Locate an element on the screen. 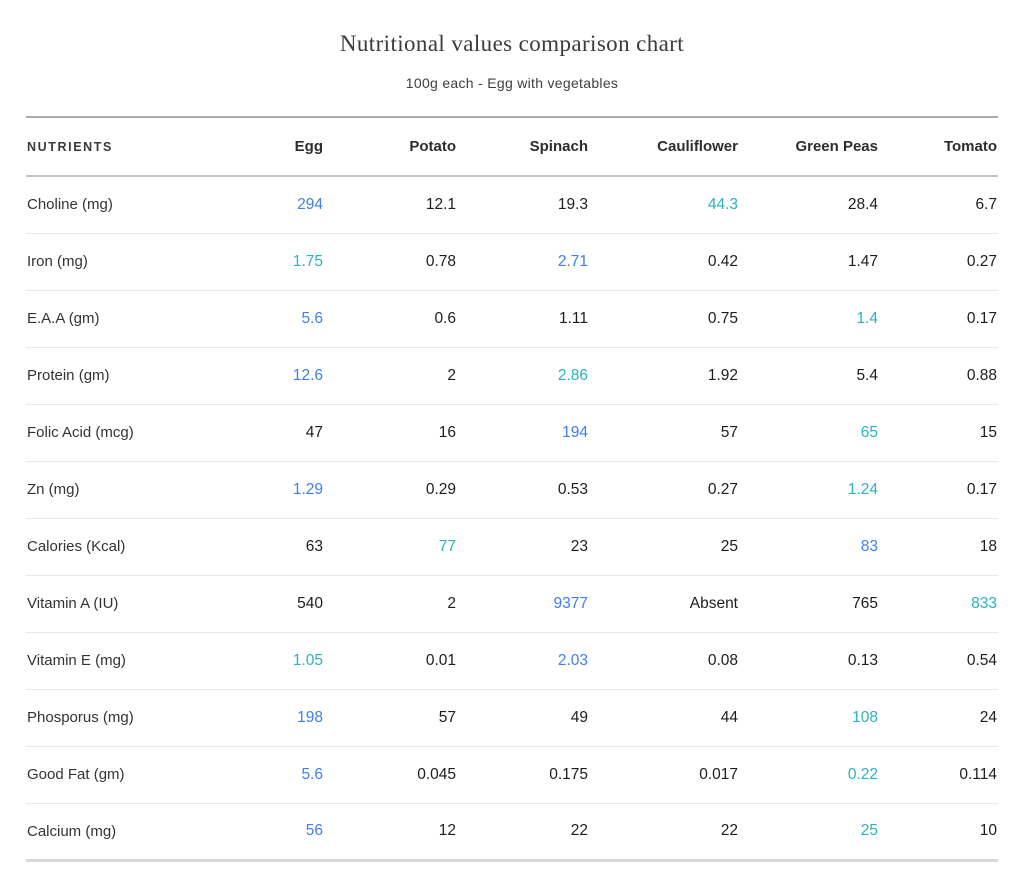  column-header-egg: Egg is located at coordinates (308, 146).